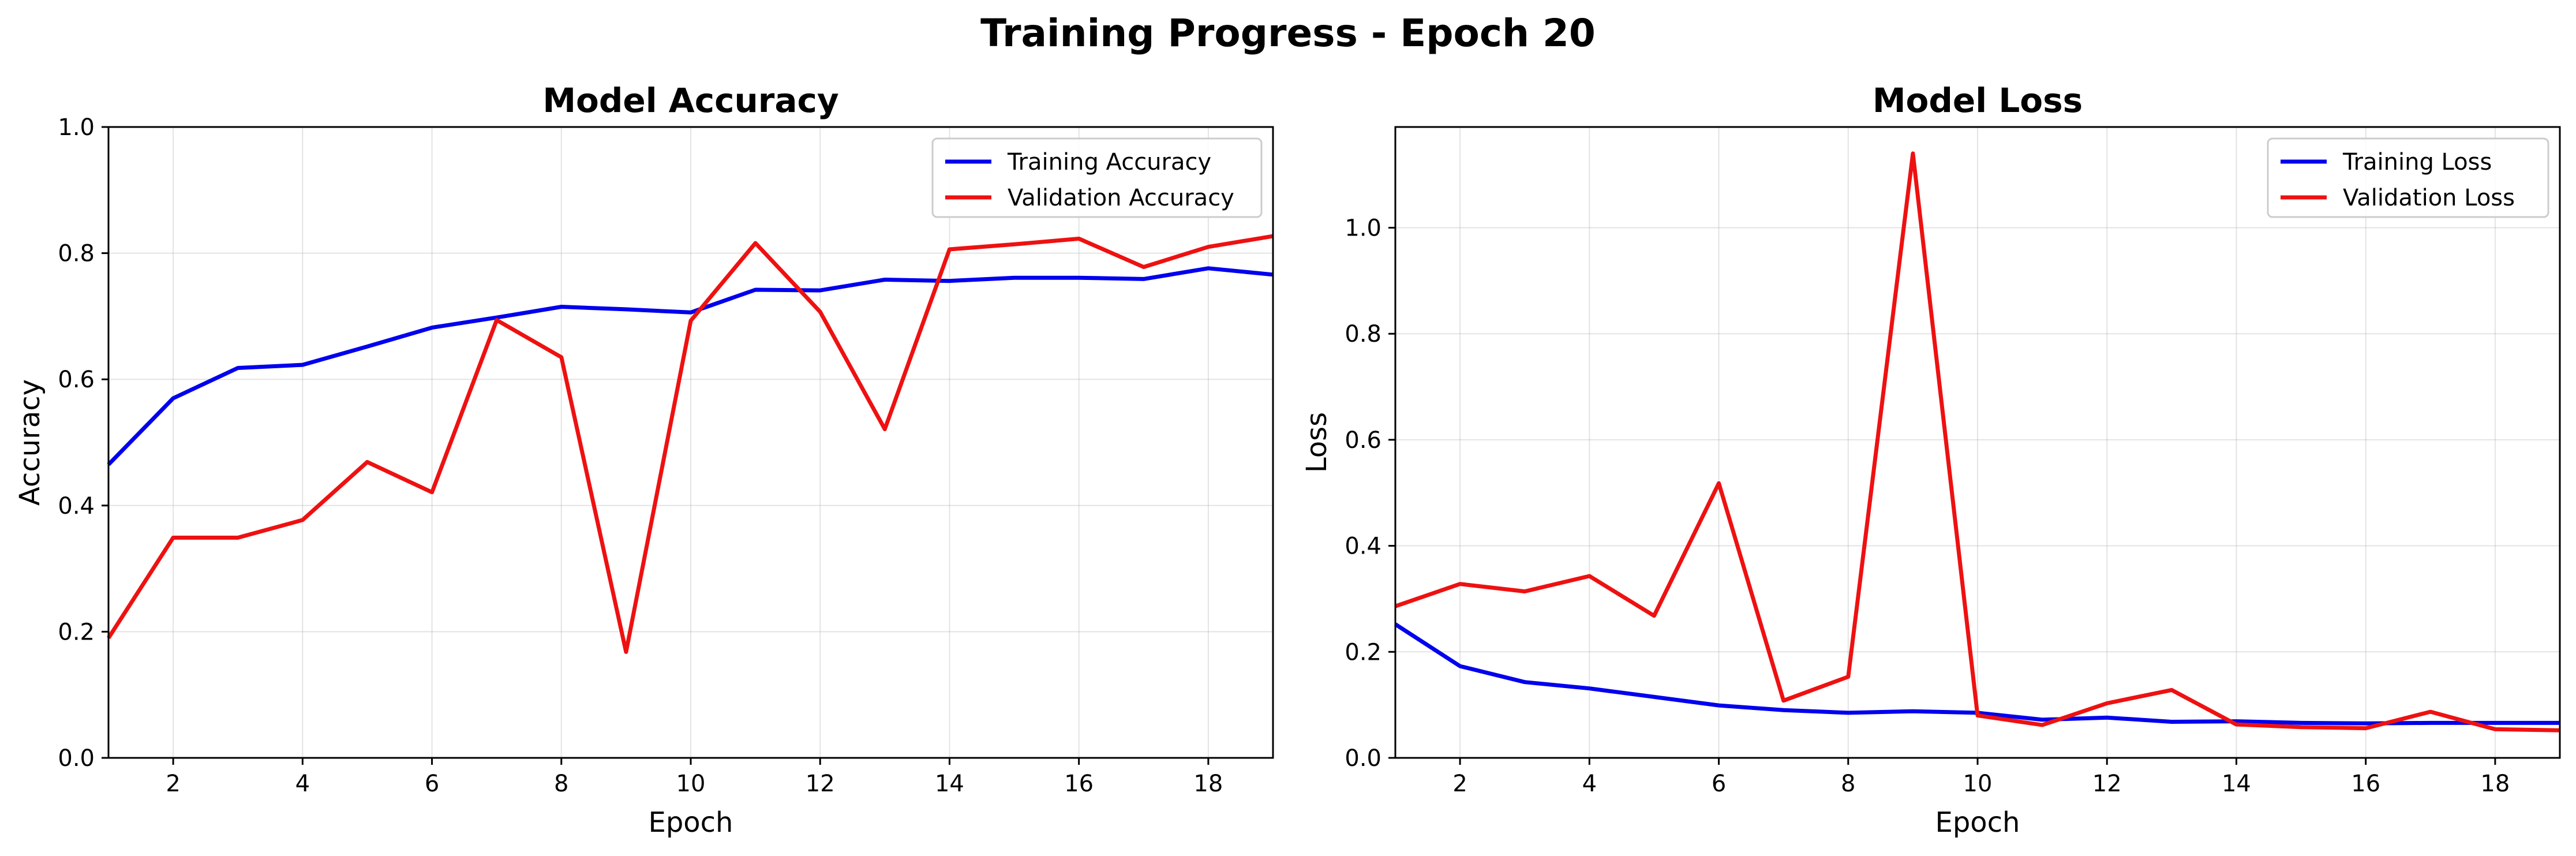  I want to click on loss-legend-box, so click(2408, 177).